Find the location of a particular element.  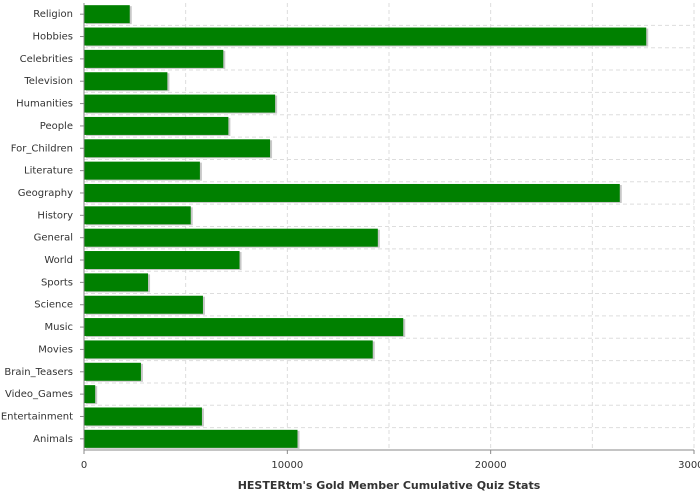

y-tick-label: World is located at coordinates (58, 260).